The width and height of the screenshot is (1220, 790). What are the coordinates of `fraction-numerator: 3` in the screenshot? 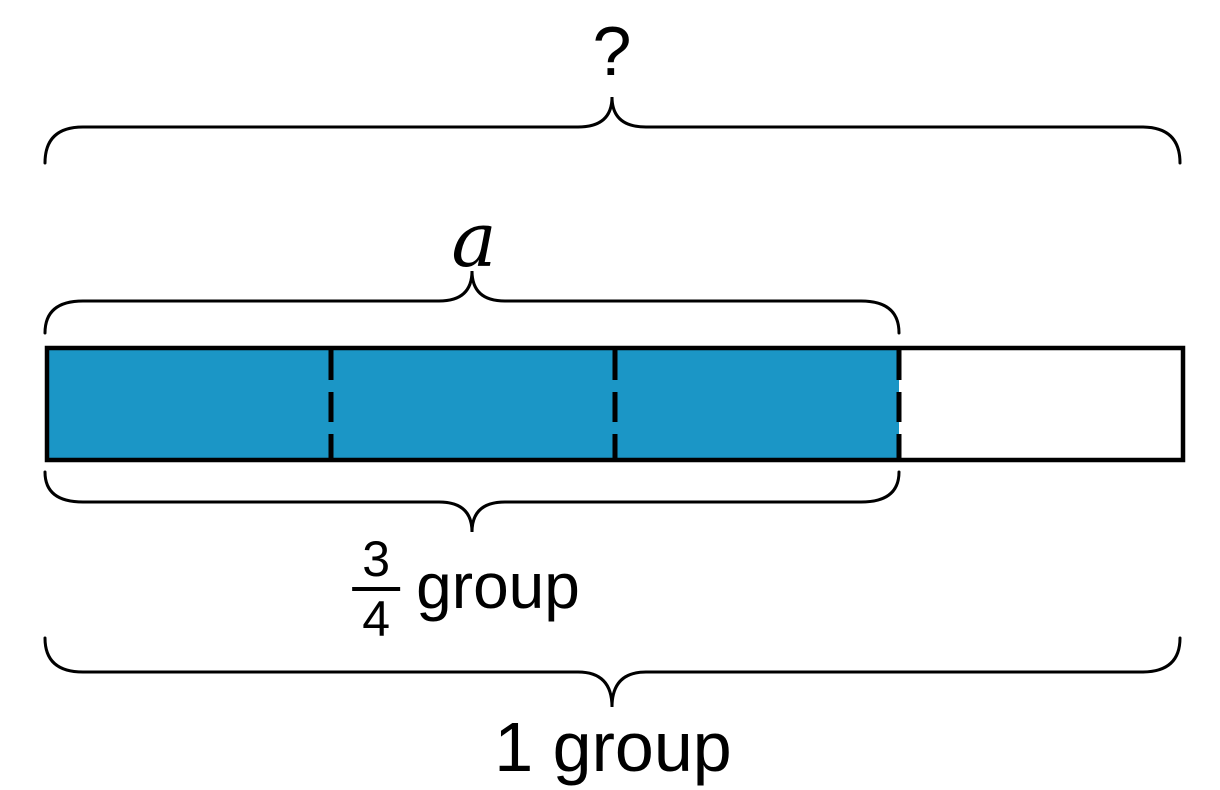 It's located at (376, 559).